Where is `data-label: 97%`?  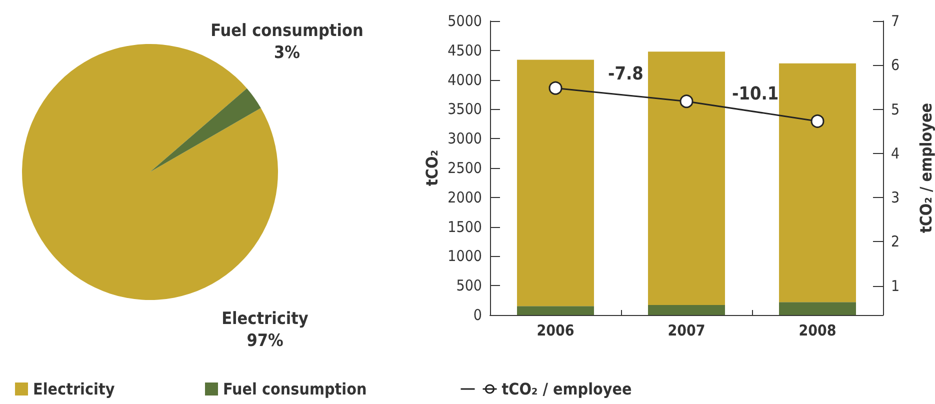 data-label: 97% is located at coordinates (265, 341).